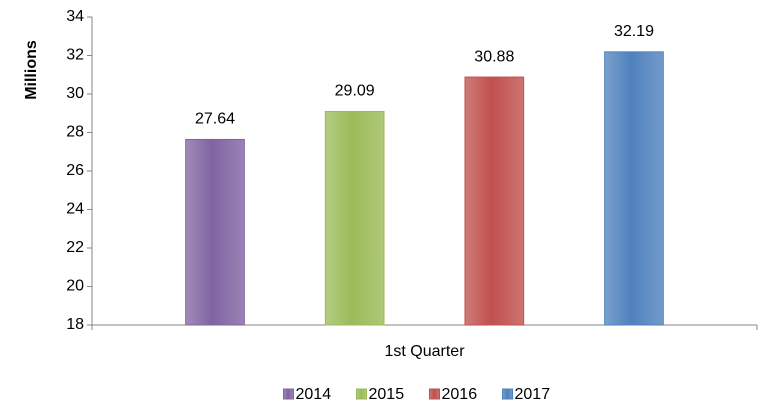  What do you see at coordinates (387, 394) in the screenshot?
I see `legend-label: 2015` at bounding box center [387, 394].